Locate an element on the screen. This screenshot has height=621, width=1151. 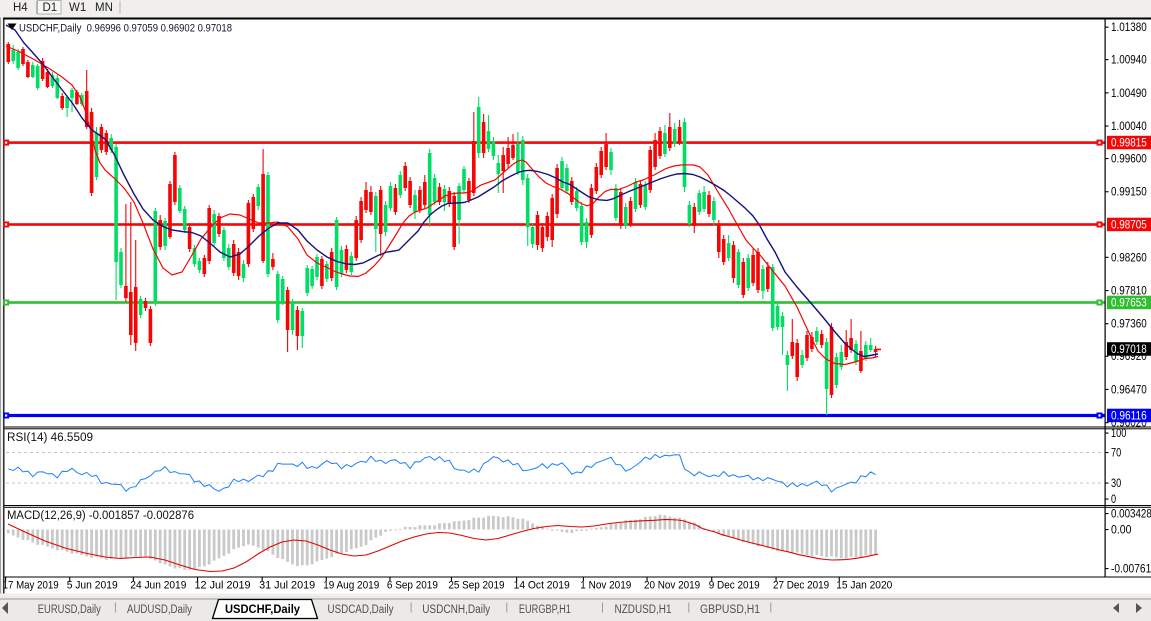
svg-text: 1.00040 is located at coordinates (1129, 127).